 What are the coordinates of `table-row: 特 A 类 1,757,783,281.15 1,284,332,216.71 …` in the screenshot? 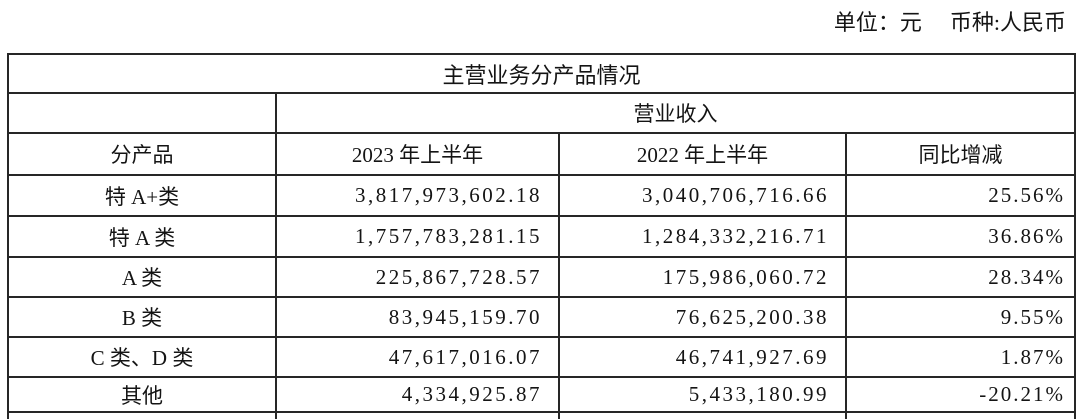 It's located at (542, 236).